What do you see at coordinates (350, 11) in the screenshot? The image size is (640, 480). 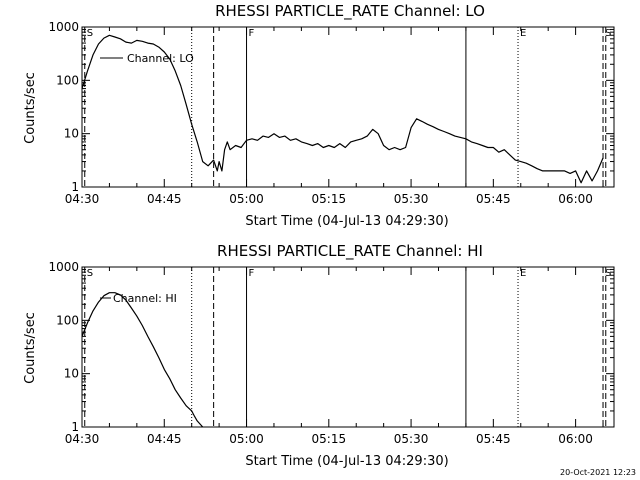 I see `chart-lo-title: RHESSI PARTICLE_RATE Channel: LO` at bounding box center [350, 11].